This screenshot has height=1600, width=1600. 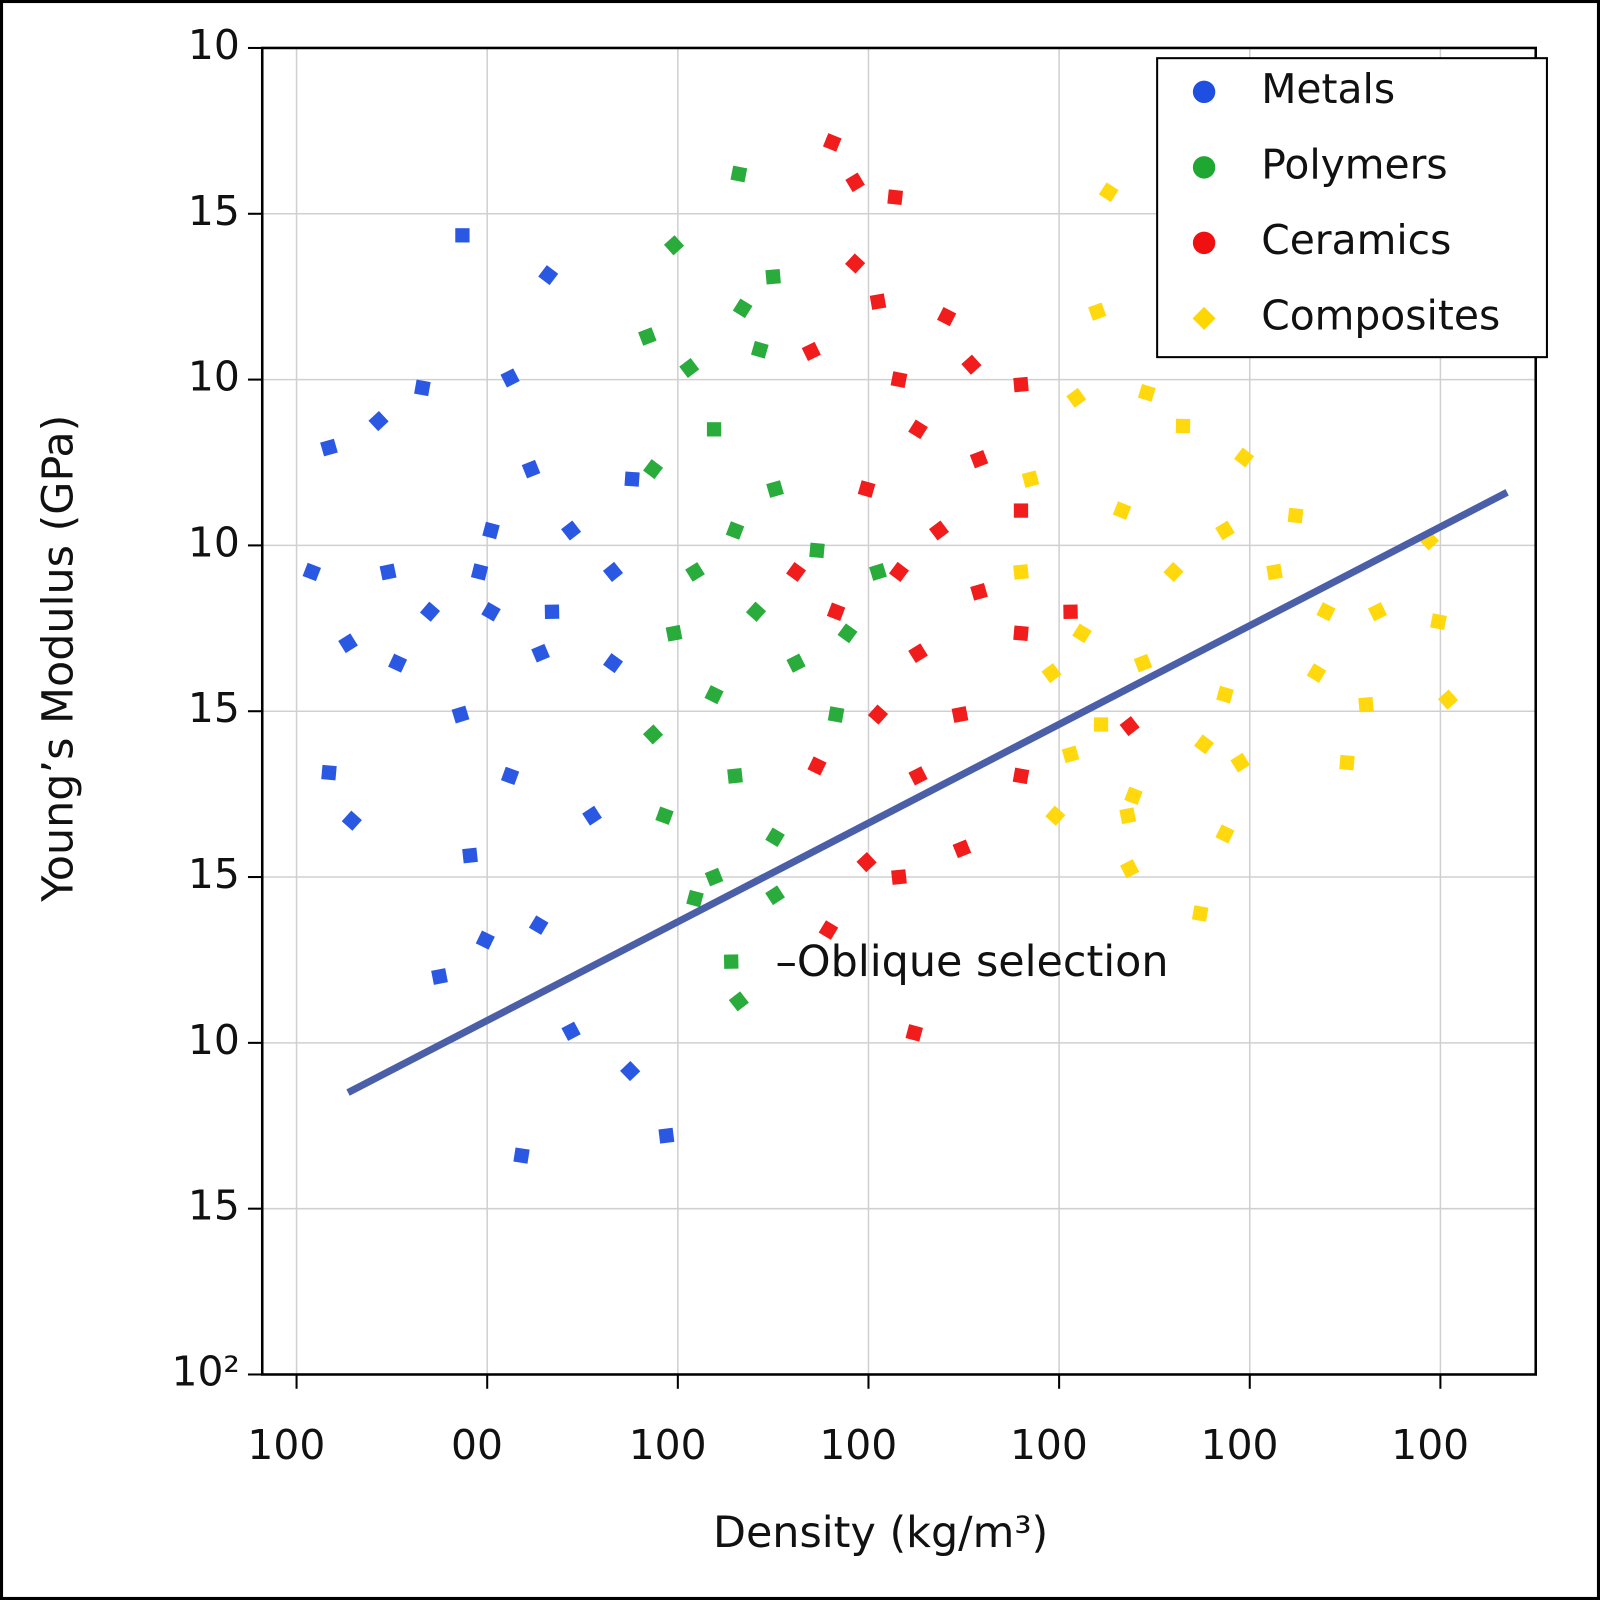 I want to click on legend-box, so click(x=1352, y=208).